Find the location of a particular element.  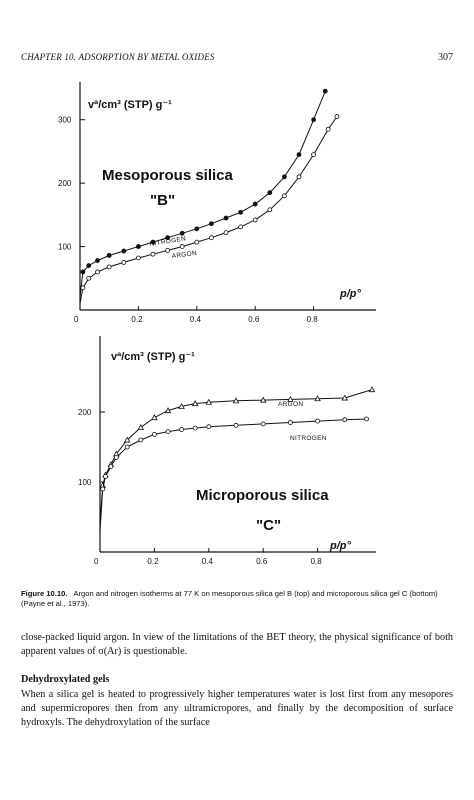

sample-annotation: Microporous silica is located at coordinates (262, 495).